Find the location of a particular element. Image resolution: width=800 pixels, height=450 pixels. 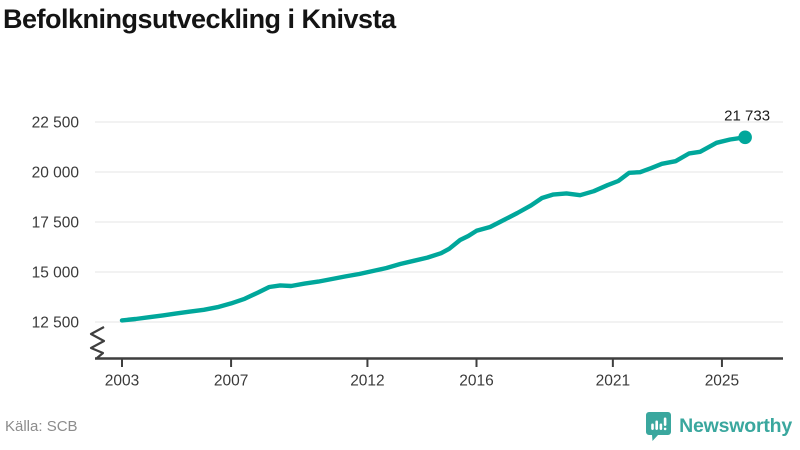

x-axis-tick-label: 2016 is located at coordinates (476, 381).